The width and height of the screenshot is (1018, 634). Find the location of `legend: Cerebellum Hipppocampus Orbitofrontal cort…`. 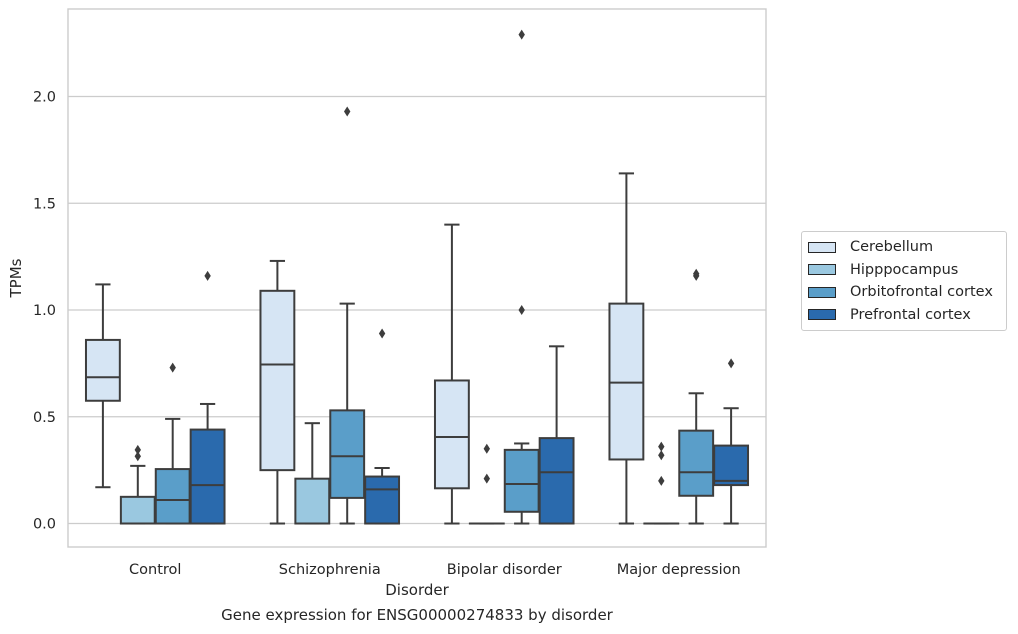

legend: Cerebellum Hipppocampus Orbitofrontal cort… is located at coordinates (904, 281).